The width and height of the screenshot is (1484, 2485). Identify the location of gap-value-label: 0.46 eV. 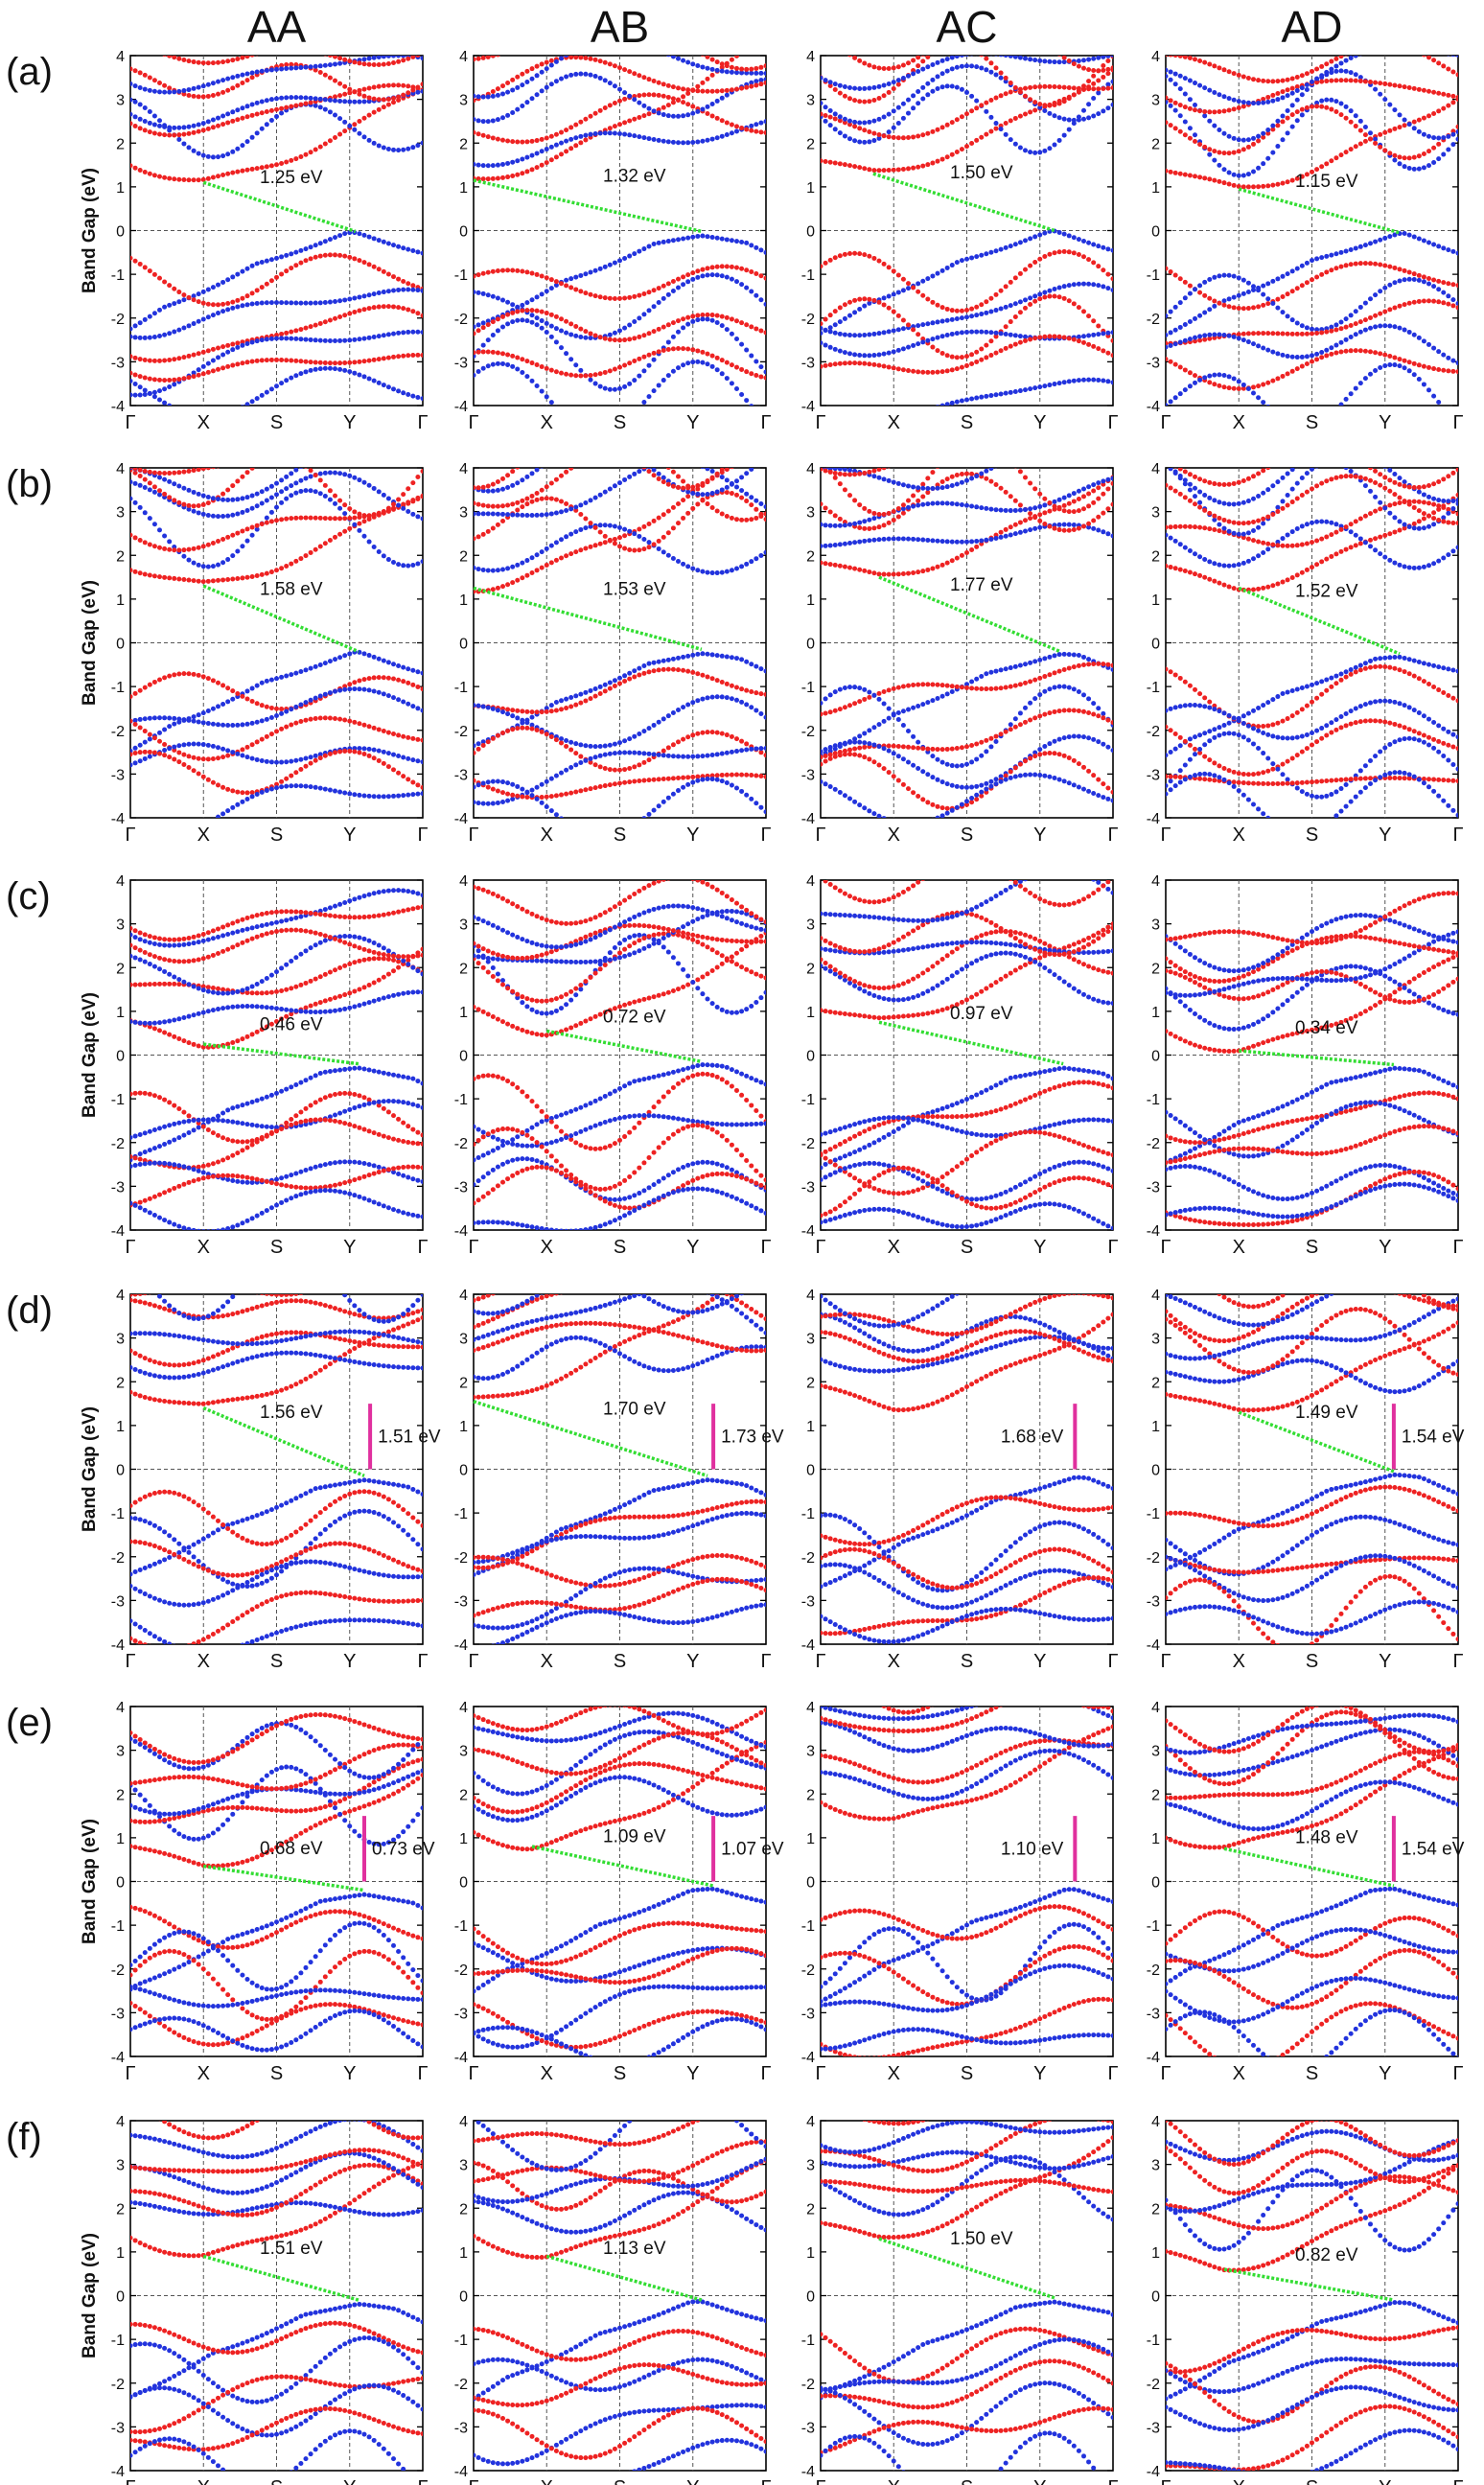
(291, 1024).